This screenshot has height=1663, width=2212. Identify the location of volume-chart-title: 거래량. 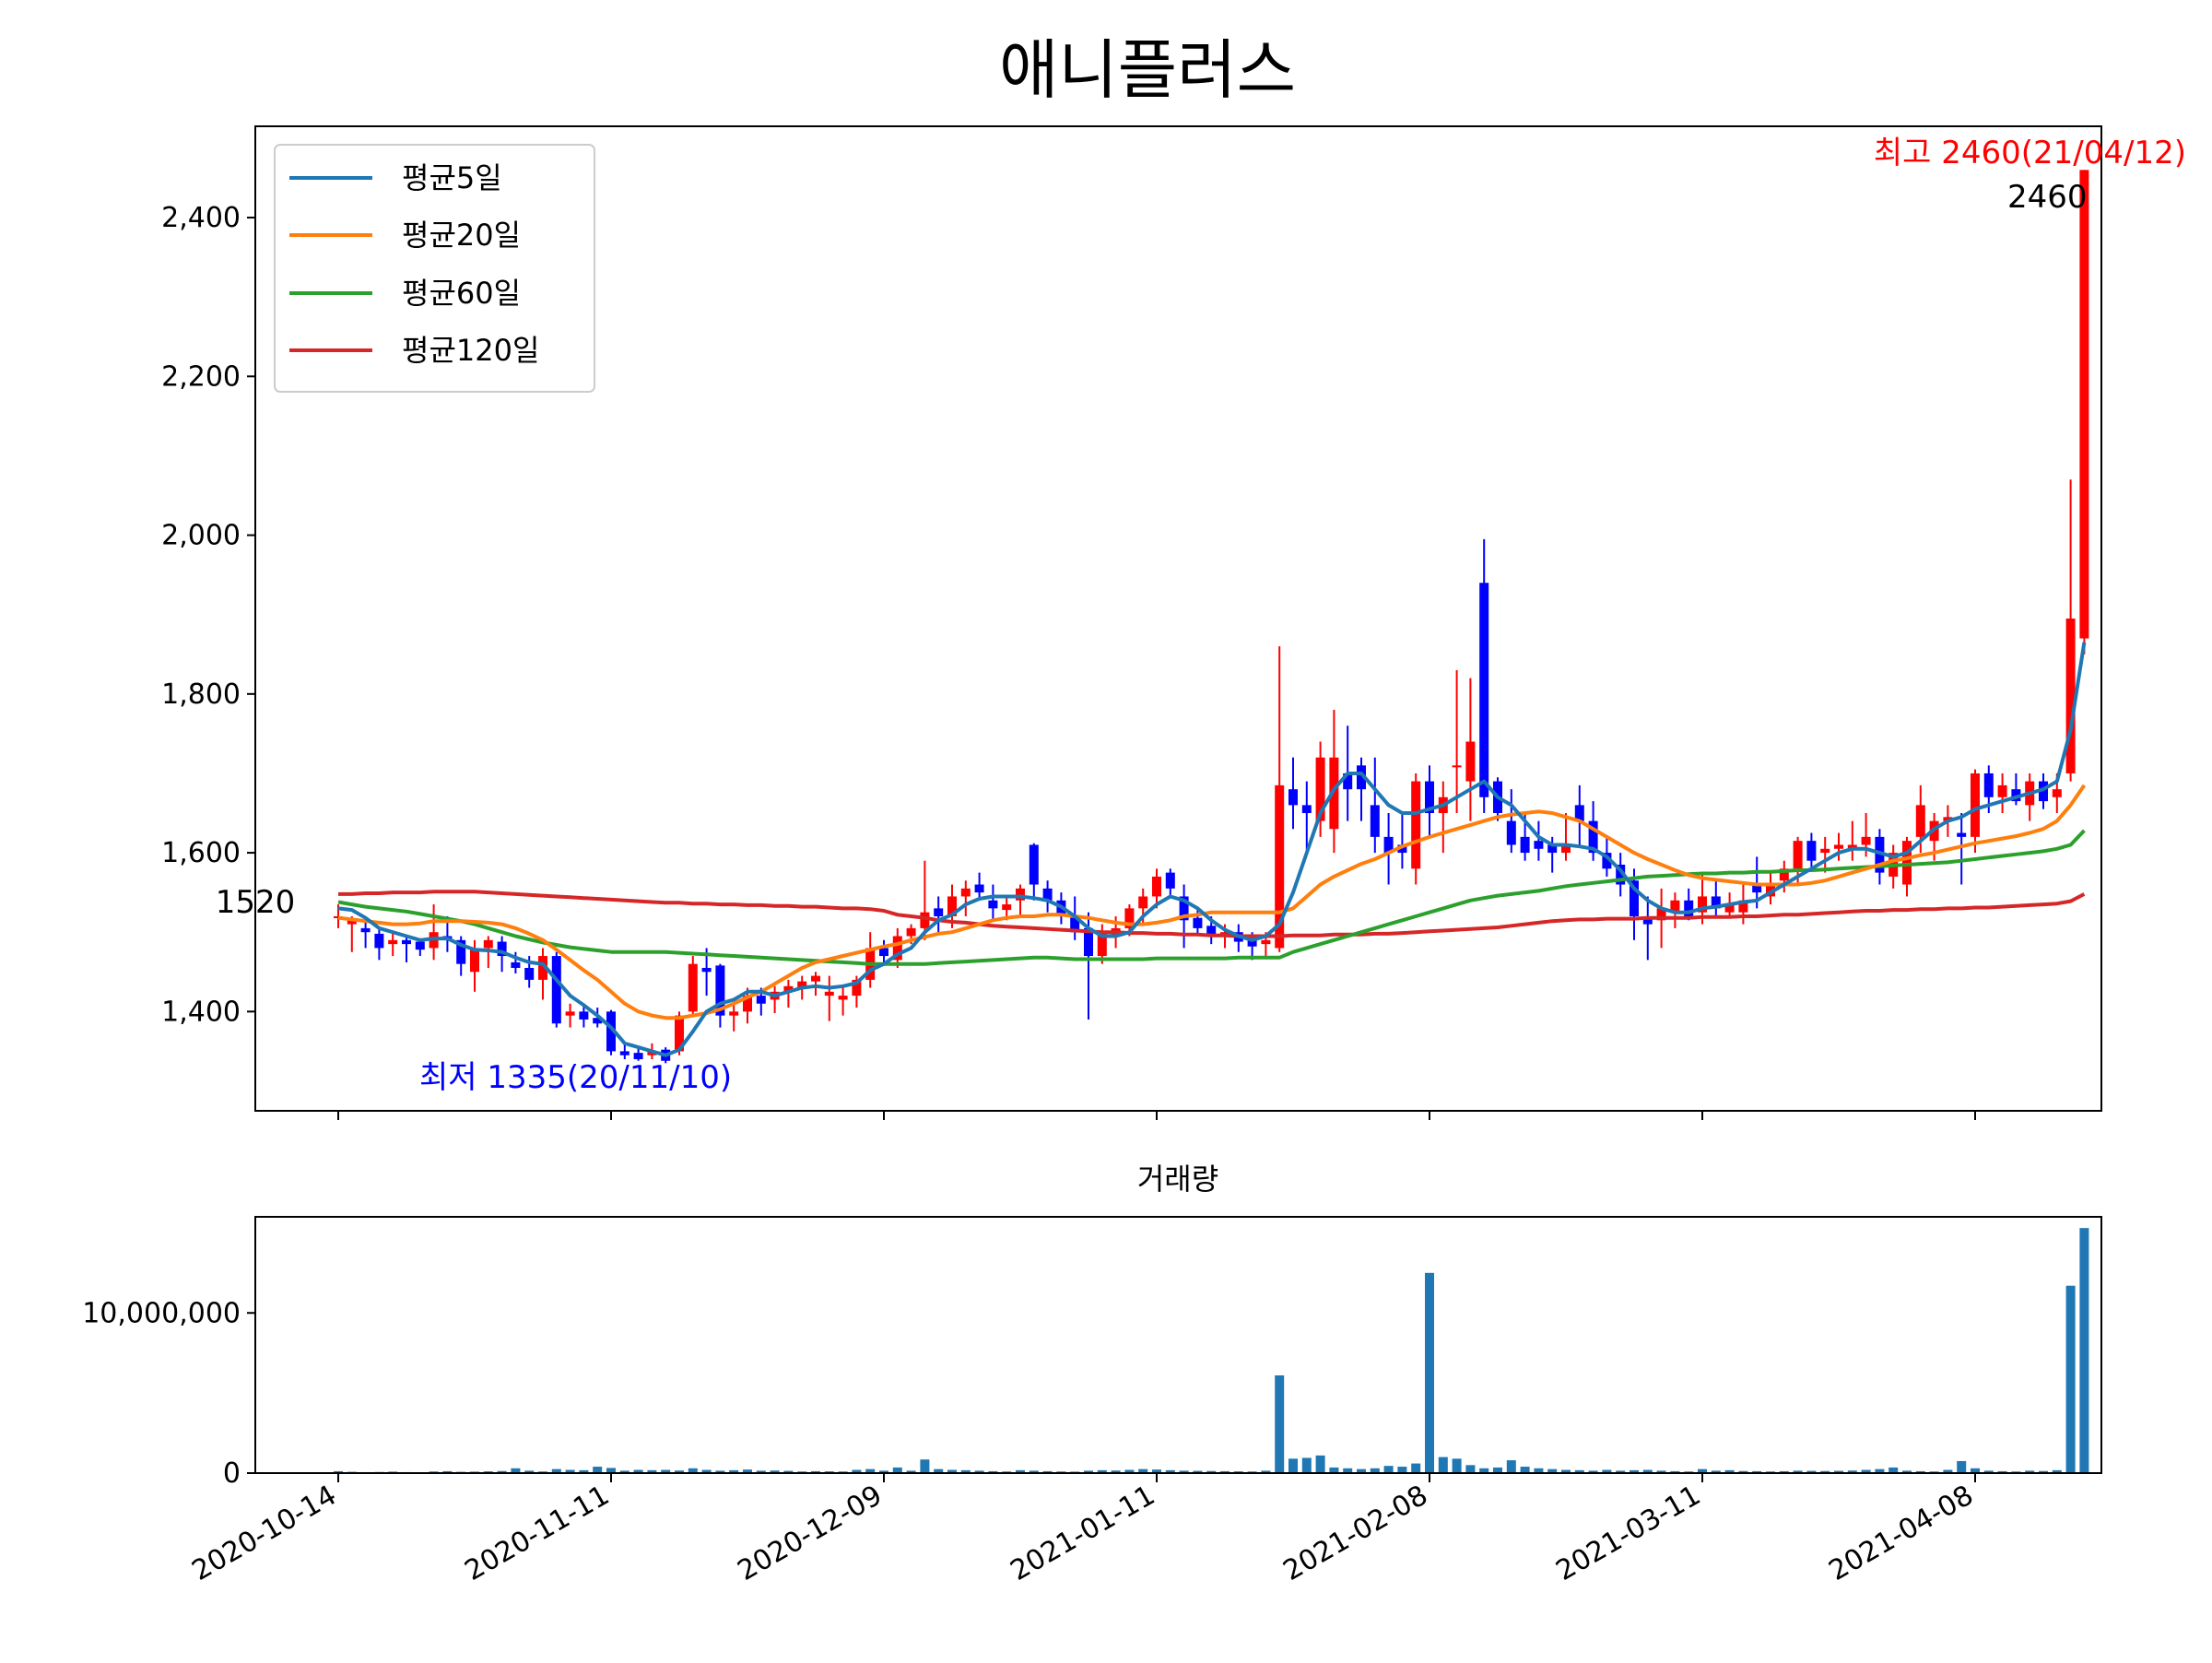
(1177, 1179).